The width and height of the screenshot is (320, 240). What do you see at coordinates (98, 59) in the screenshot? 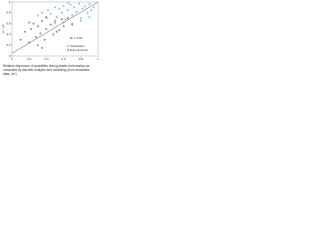
I see `x-tick-label: 1` at bounding box center [98, 59].